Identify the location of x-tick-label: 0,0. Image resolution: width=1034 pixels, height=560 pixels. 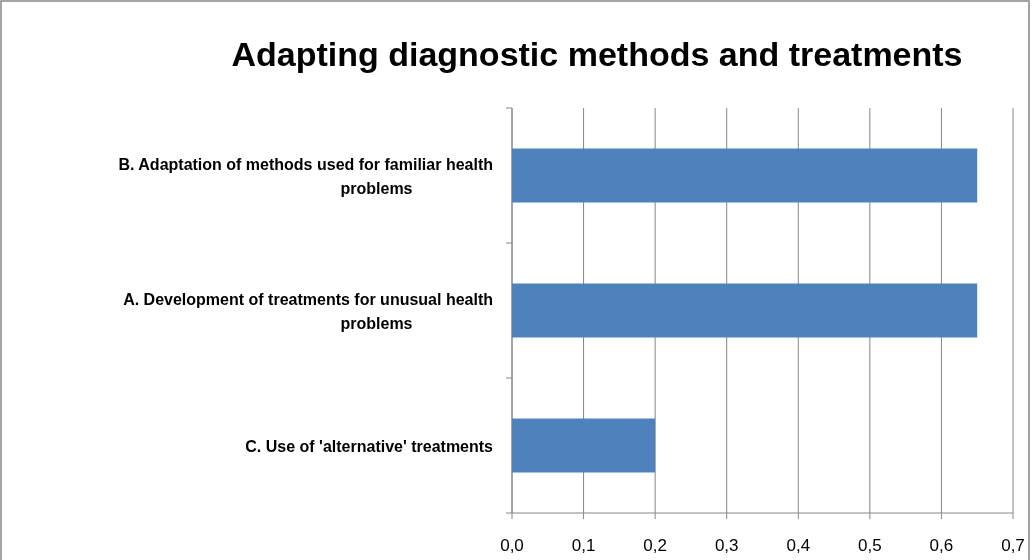
(512, 545).